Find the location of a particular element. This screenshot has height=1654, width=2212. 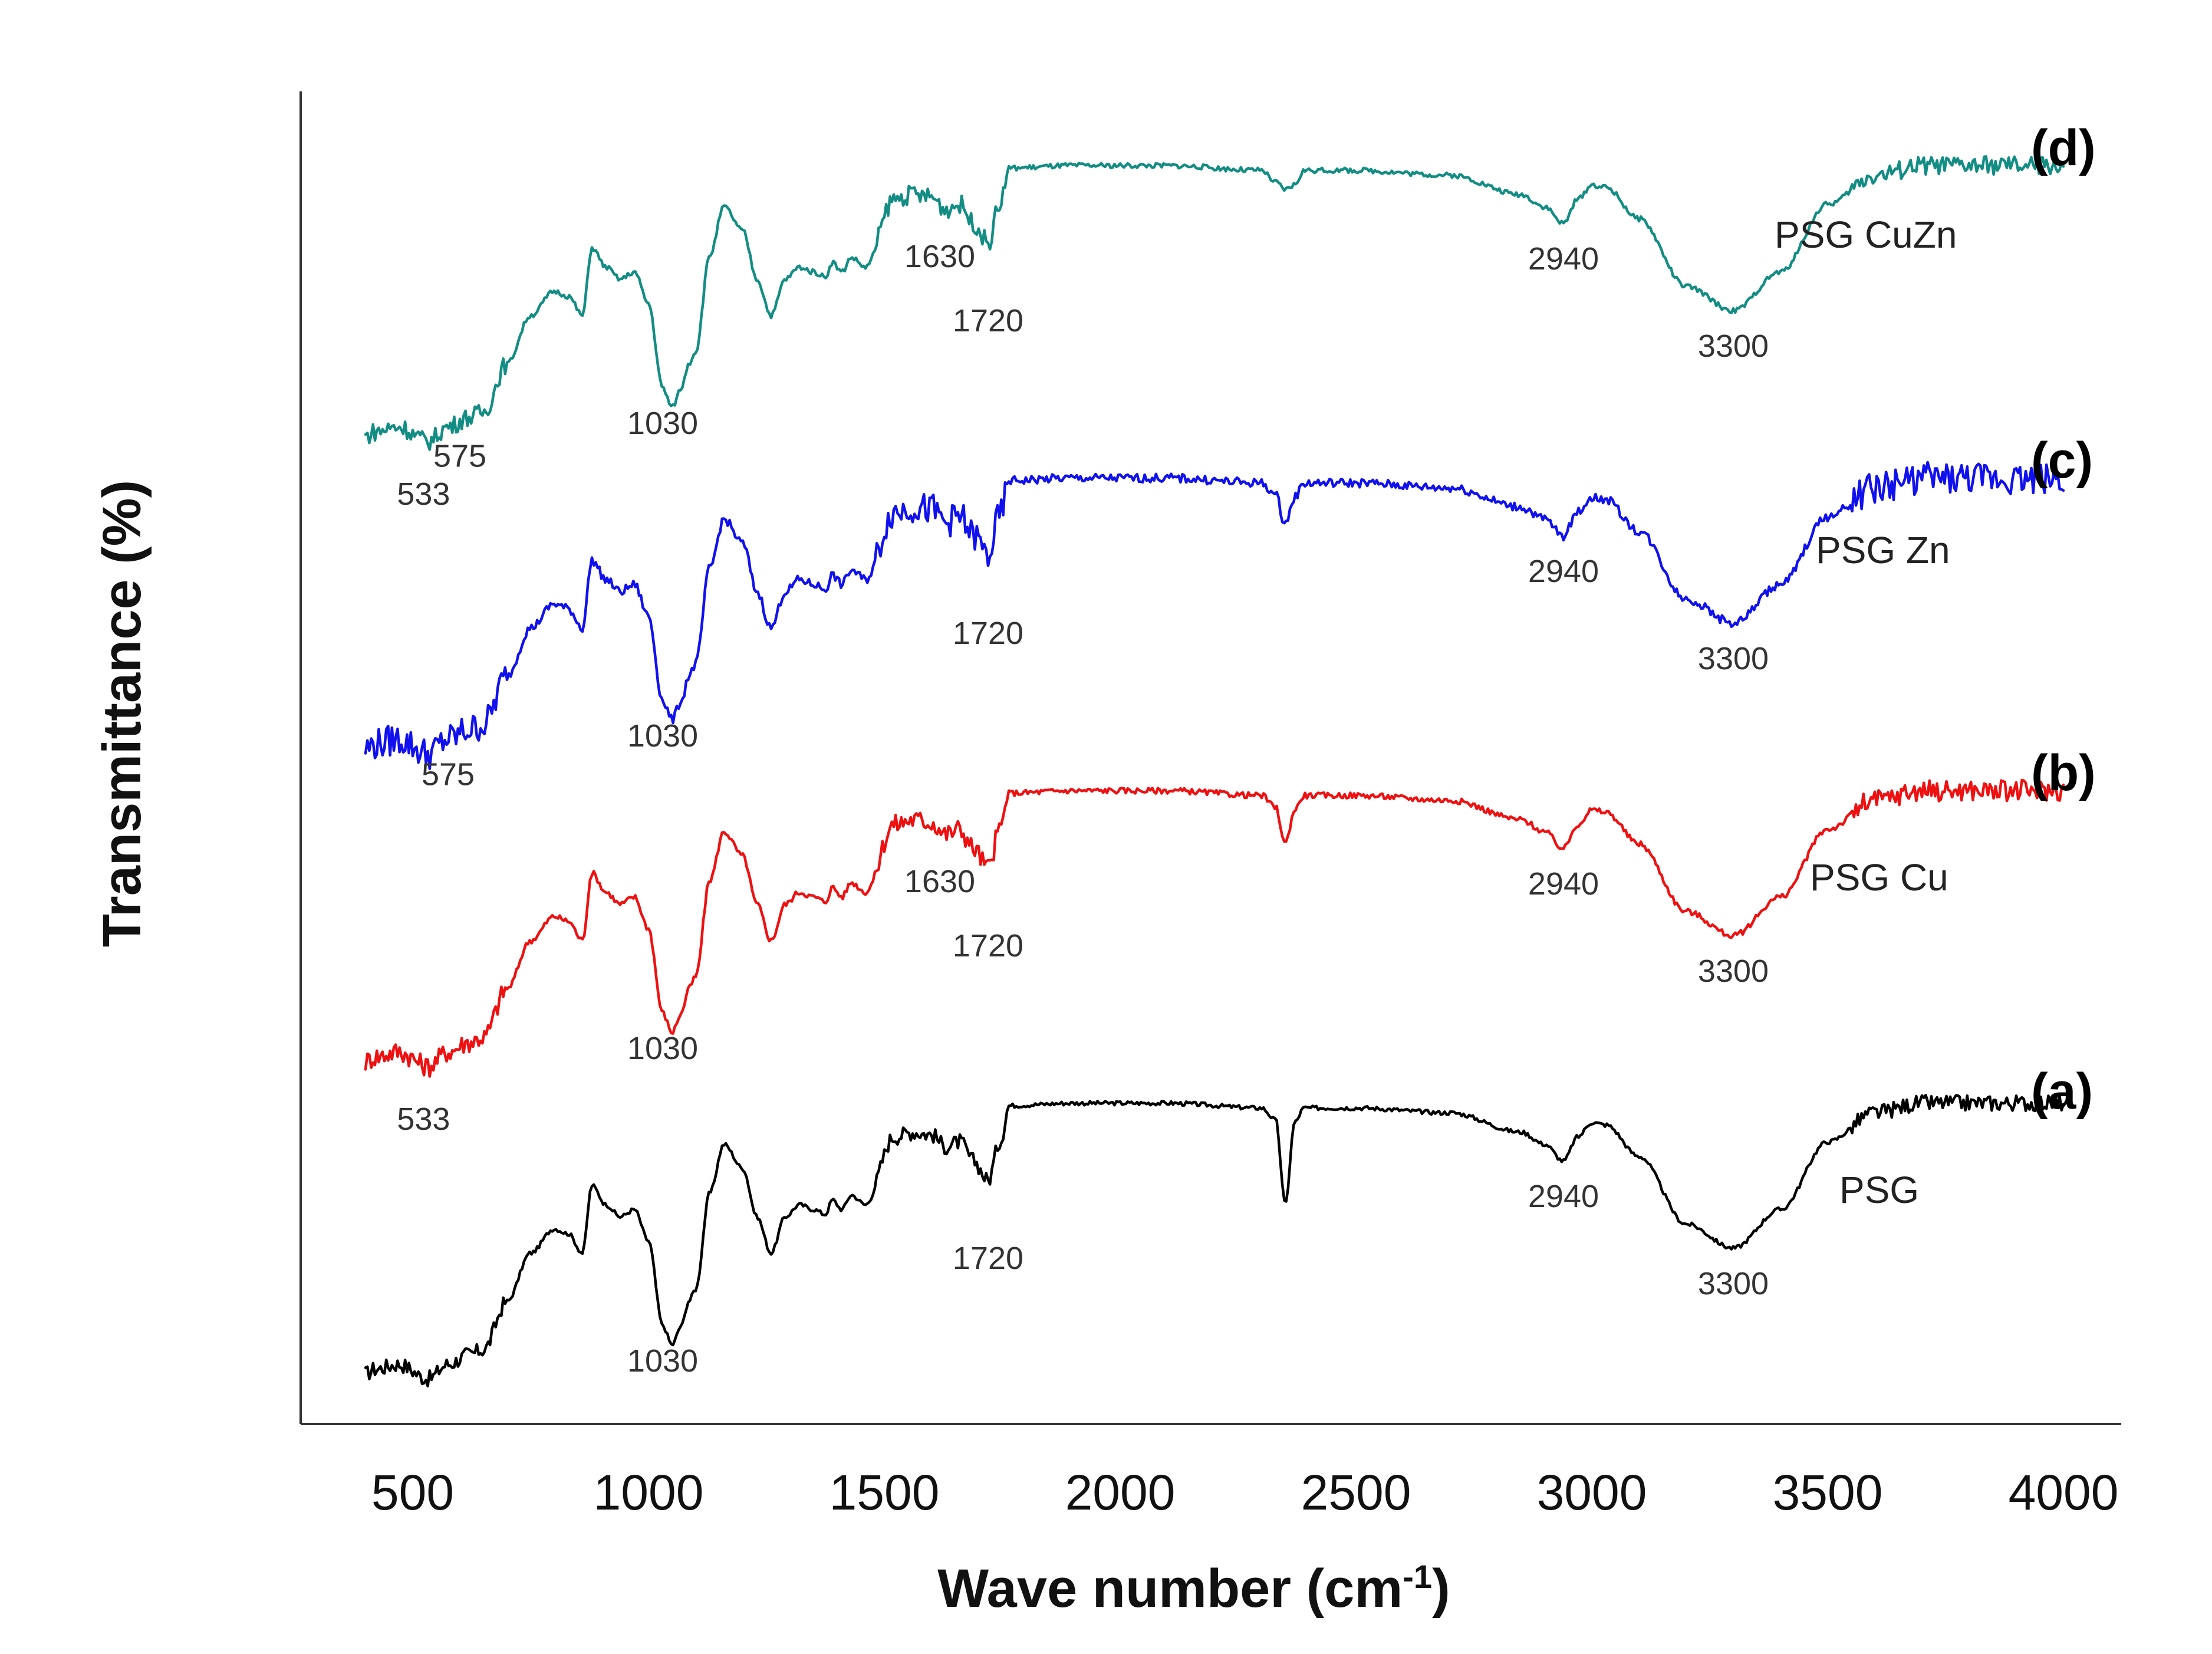

x-tick-label-2000: 2000 is located at coordinates (1120, 1492).